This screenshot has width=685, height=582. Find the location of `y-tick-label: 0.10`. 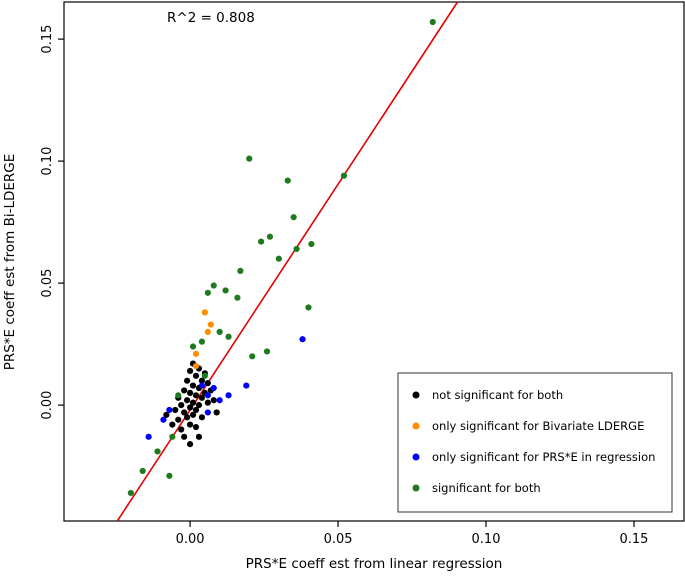

y-tick-label: 0.10 is located at coordinates (47, 161).